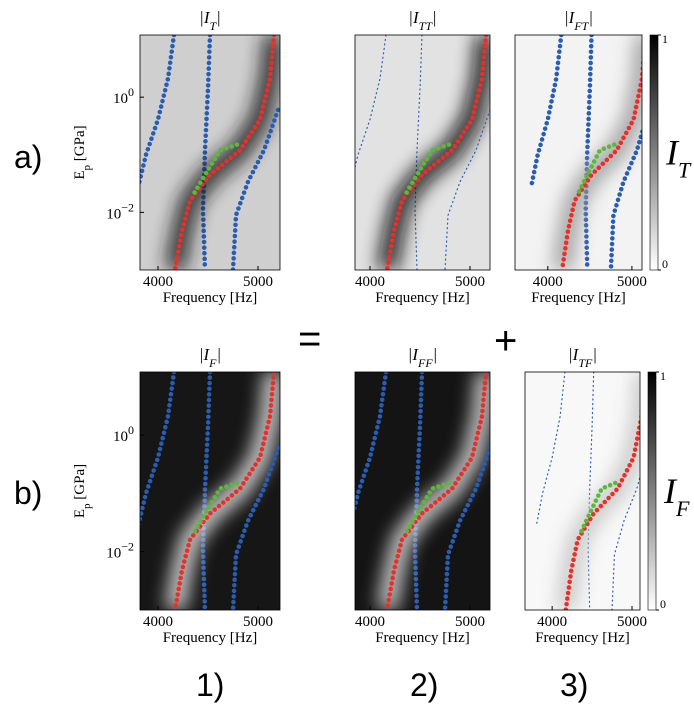  Describe the element at coordinates (131, 92) in the screenshot. I see `tick-exponent: 0` at that location.